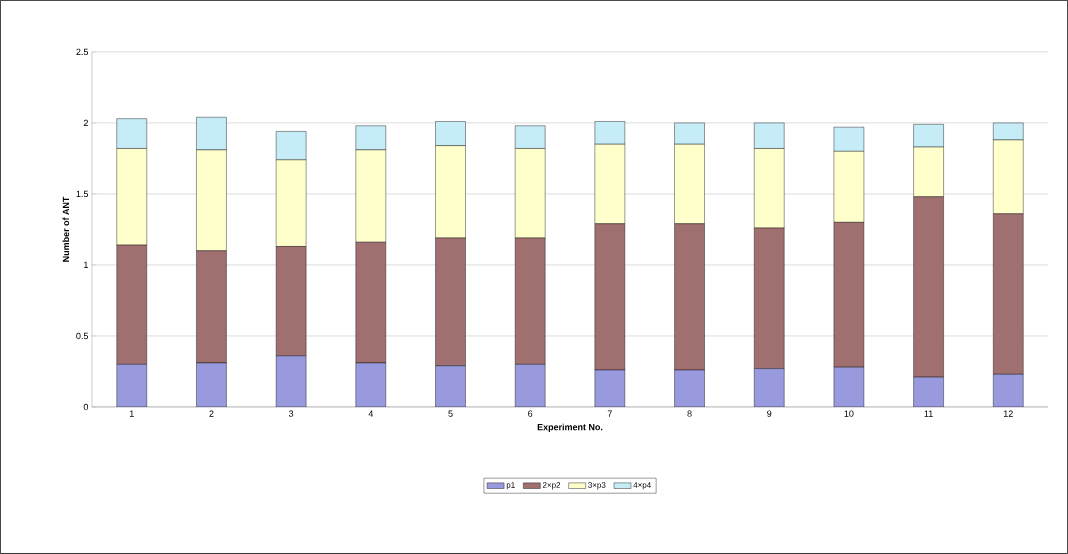 This screenshot has height=554, width=1068. What do you see at coordinates (82, 194) in the screenshot?
I see `y-tick-label: 1.5` at bounding box center [82, 194].